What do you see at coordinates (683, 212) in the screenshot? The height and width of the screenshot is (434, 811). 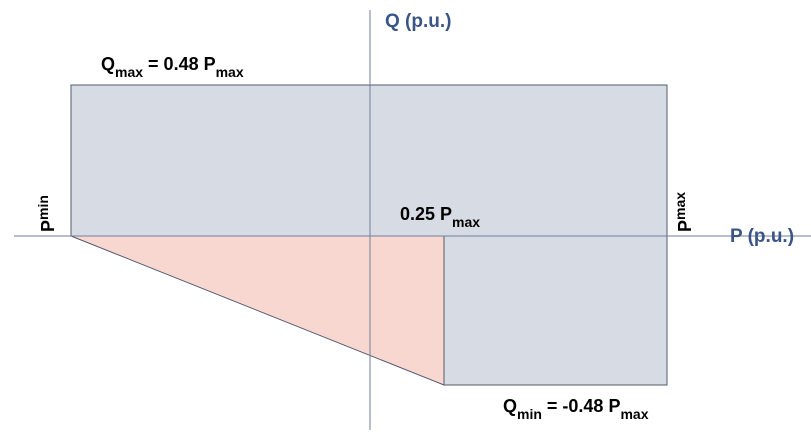 I see `pmax-label: Pmax` at bounding box center [683, 212].